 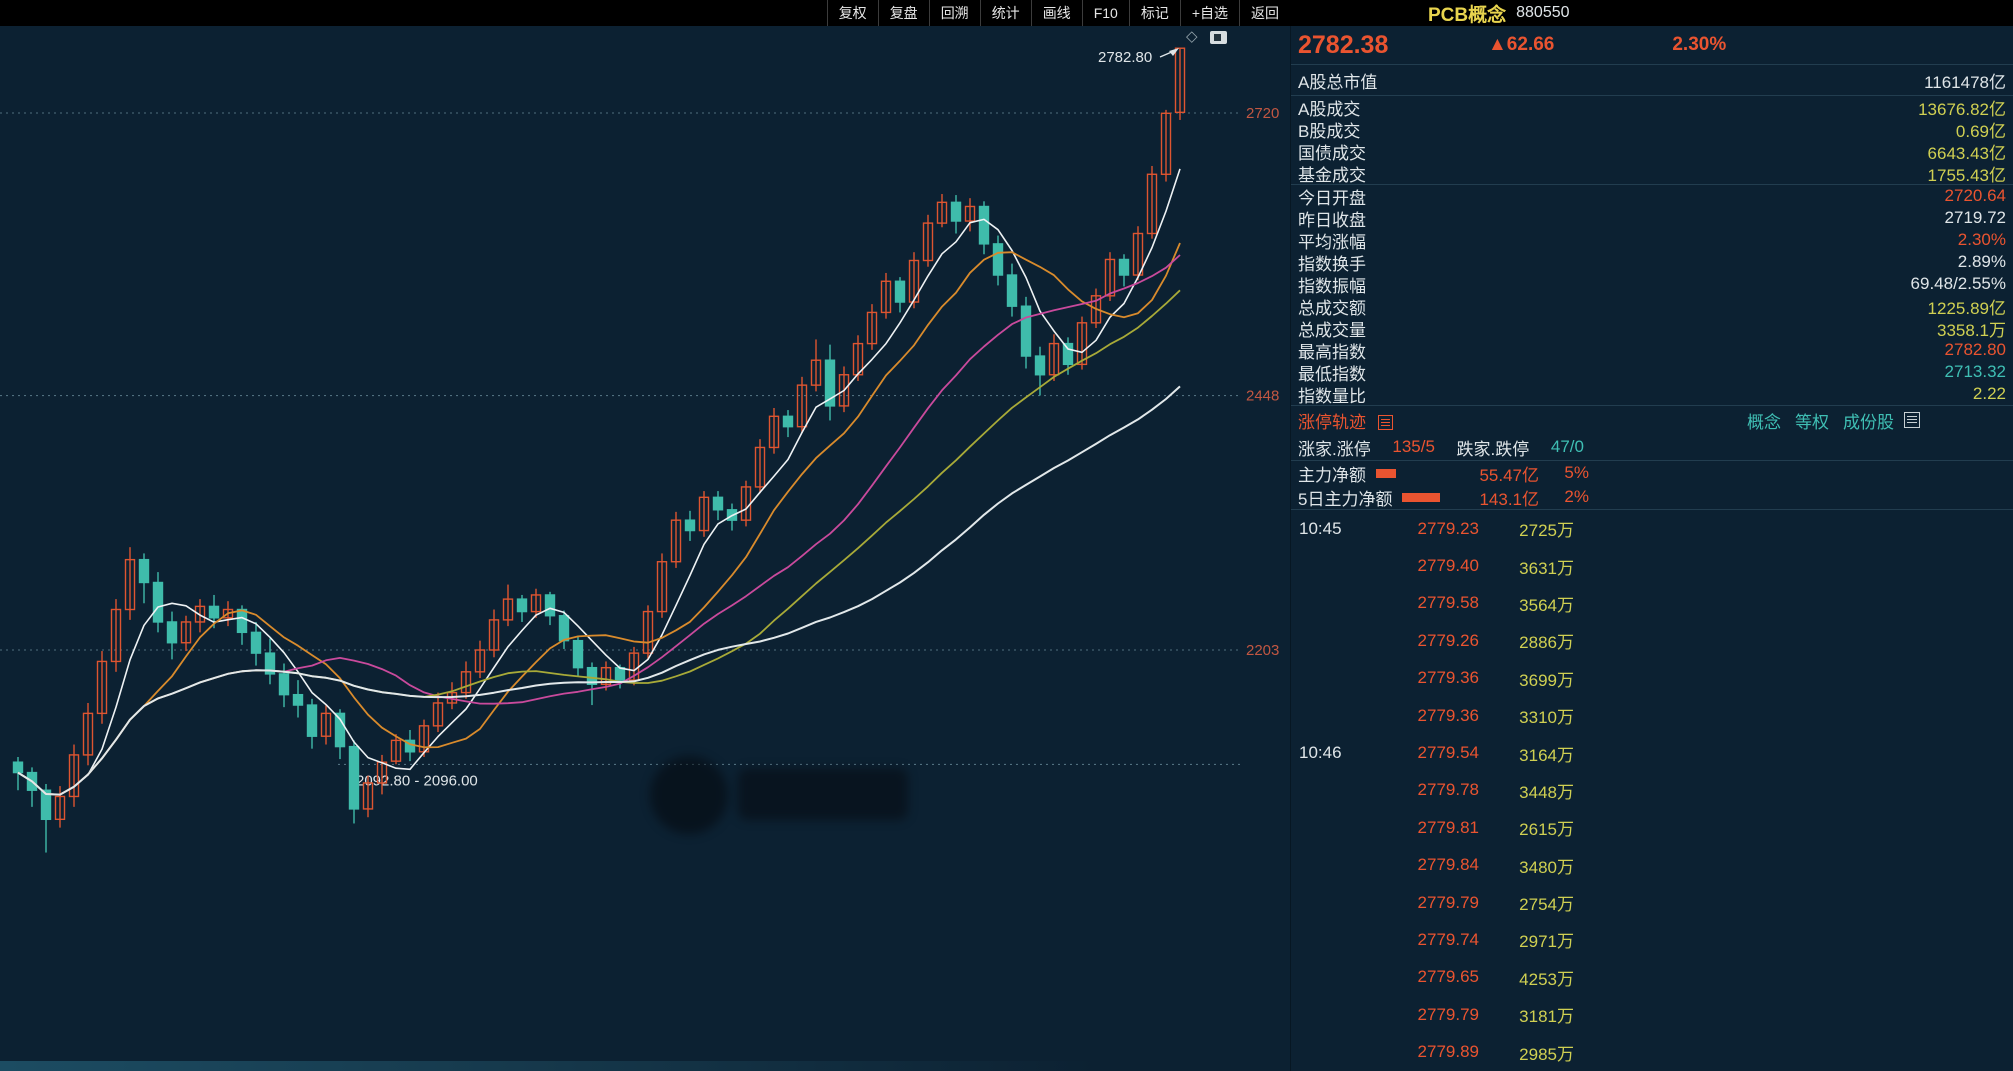 I want to click on toolbar-button-8: +自选, so click(x=1209, y=13).